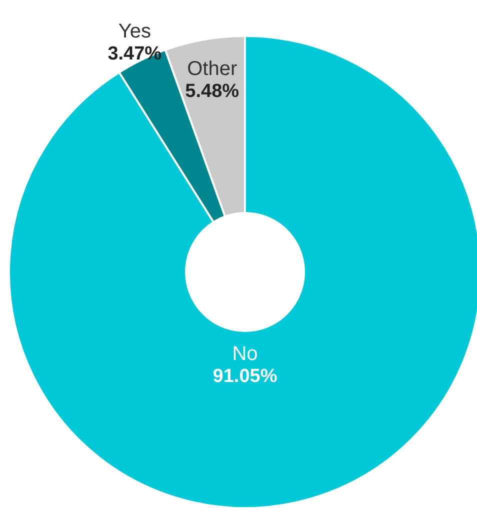 The width and height of the screenshot is (477, 508). What do you see at coordinates (134, 31) in the screenshot?
I see `slice-label: Yes` at bounding box center [134, 31].